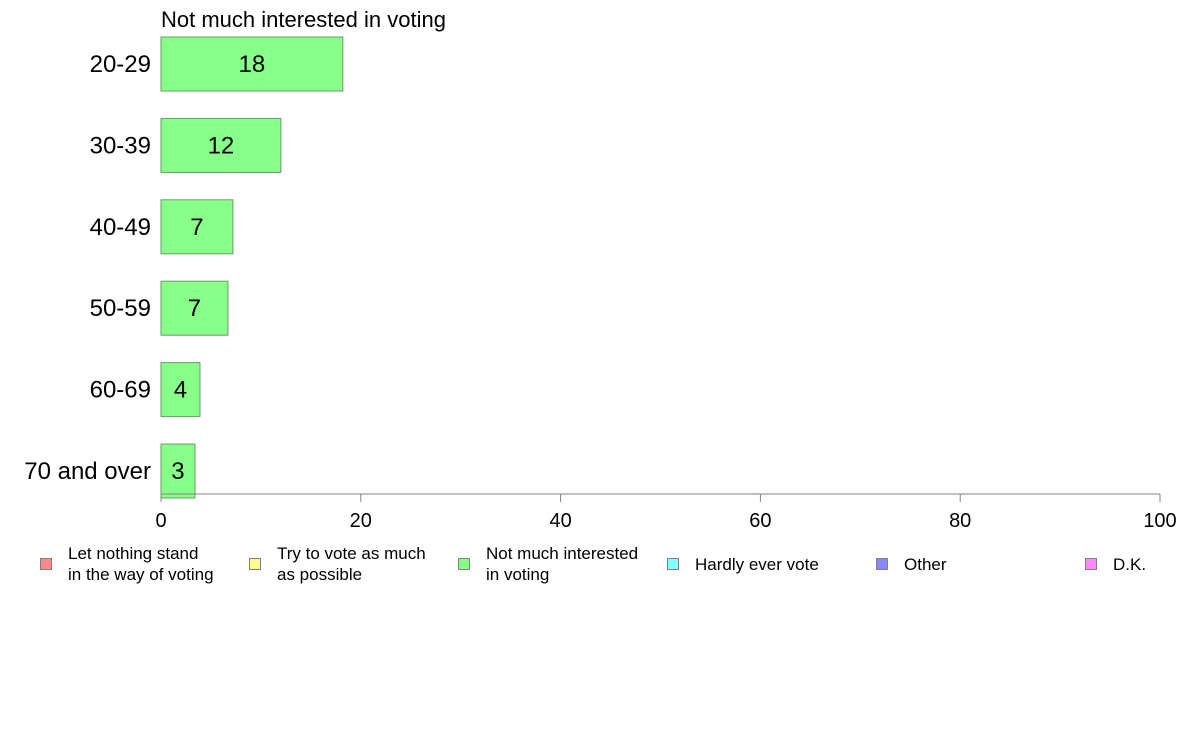 The width and height of the screenshot is (1188, 736). Describe the element at coordinates (120, 390) in the screenshot. I see `category-label: 60-69` at that location.